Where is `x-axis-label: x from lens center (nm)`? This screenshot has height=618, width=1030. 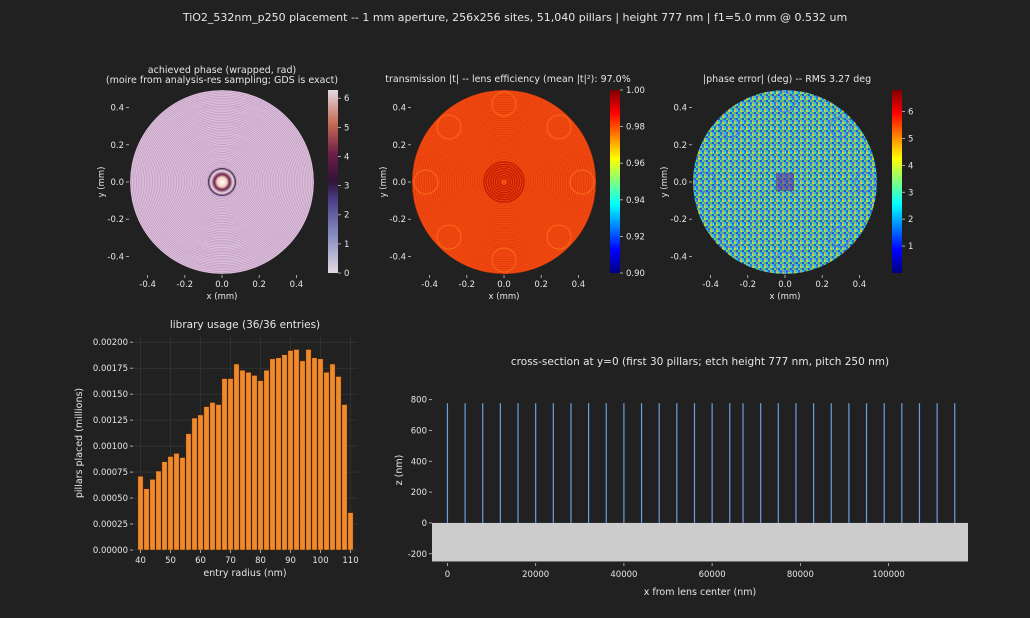 x-axis-label: x from lens center (nm) is located at coordinates (700, 592).